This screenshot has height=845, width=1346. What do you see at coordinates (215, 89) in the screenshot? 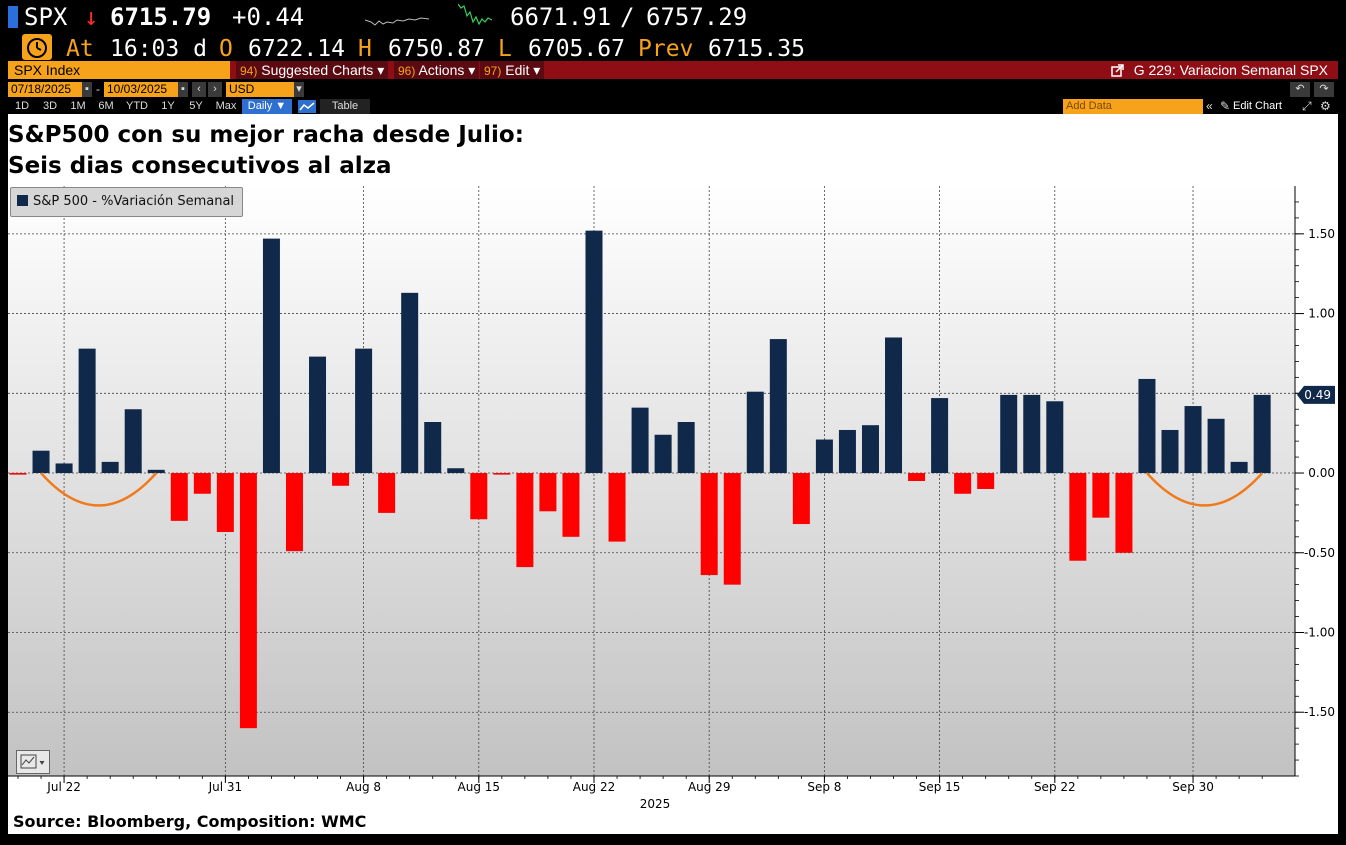
I see `next-period-icon: ›` at bounding box center [215, 89].